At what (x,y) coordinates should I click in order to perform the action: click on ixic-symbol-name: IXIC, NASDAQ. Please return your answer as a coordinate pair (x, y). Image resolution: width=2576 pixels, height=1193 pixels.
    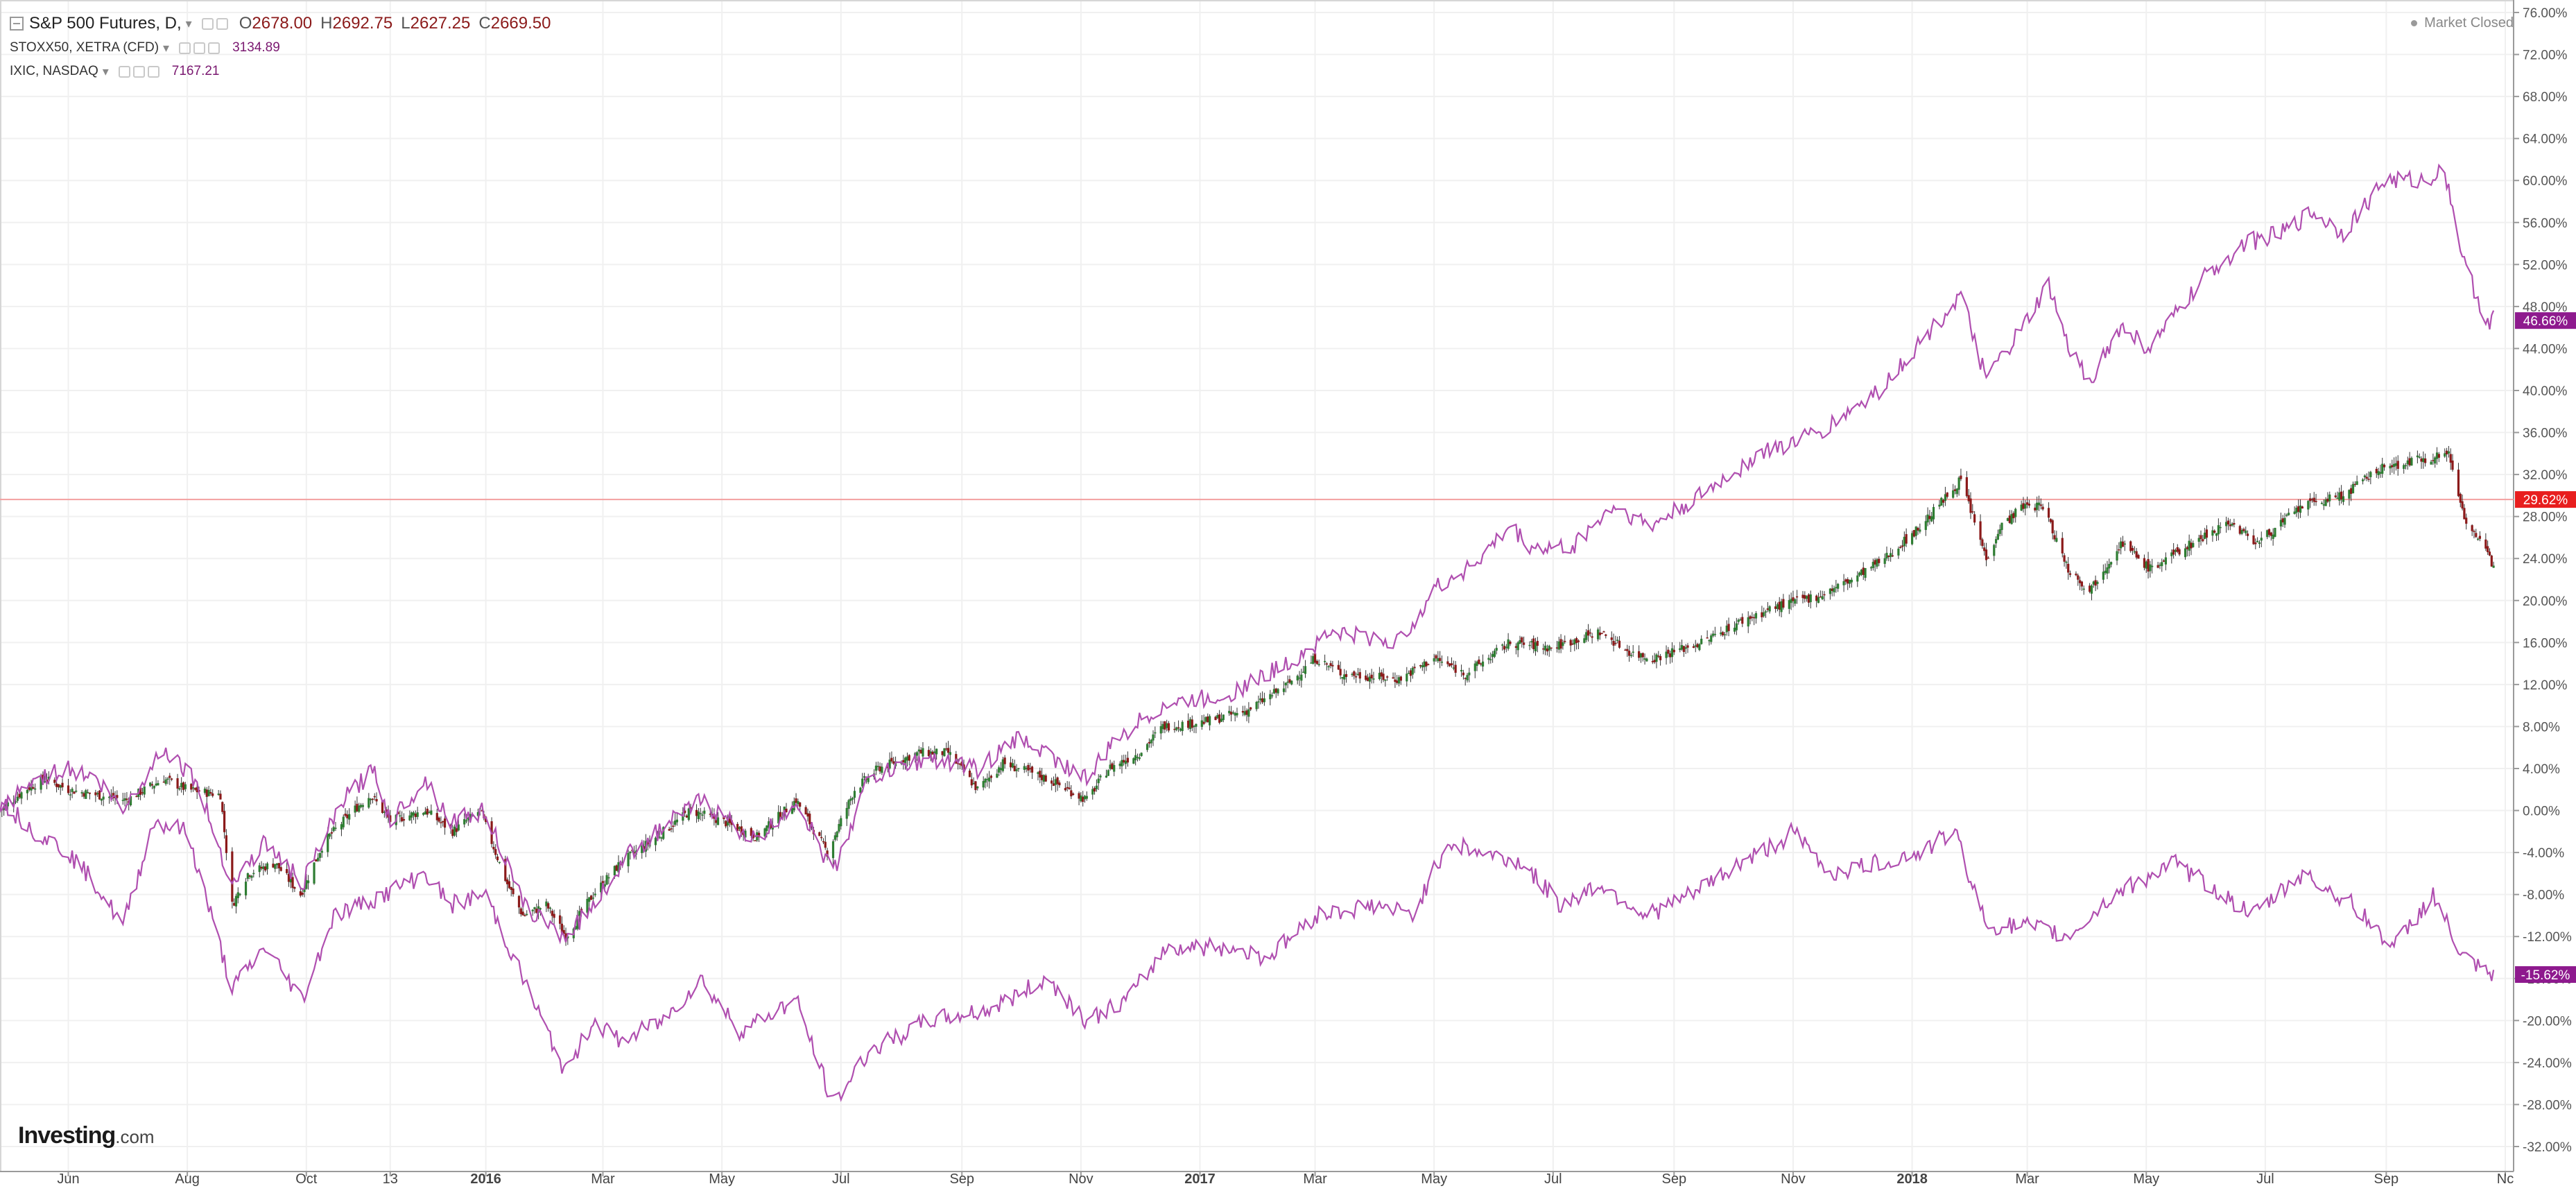
    Looking at the image, I should click on (54, 71).